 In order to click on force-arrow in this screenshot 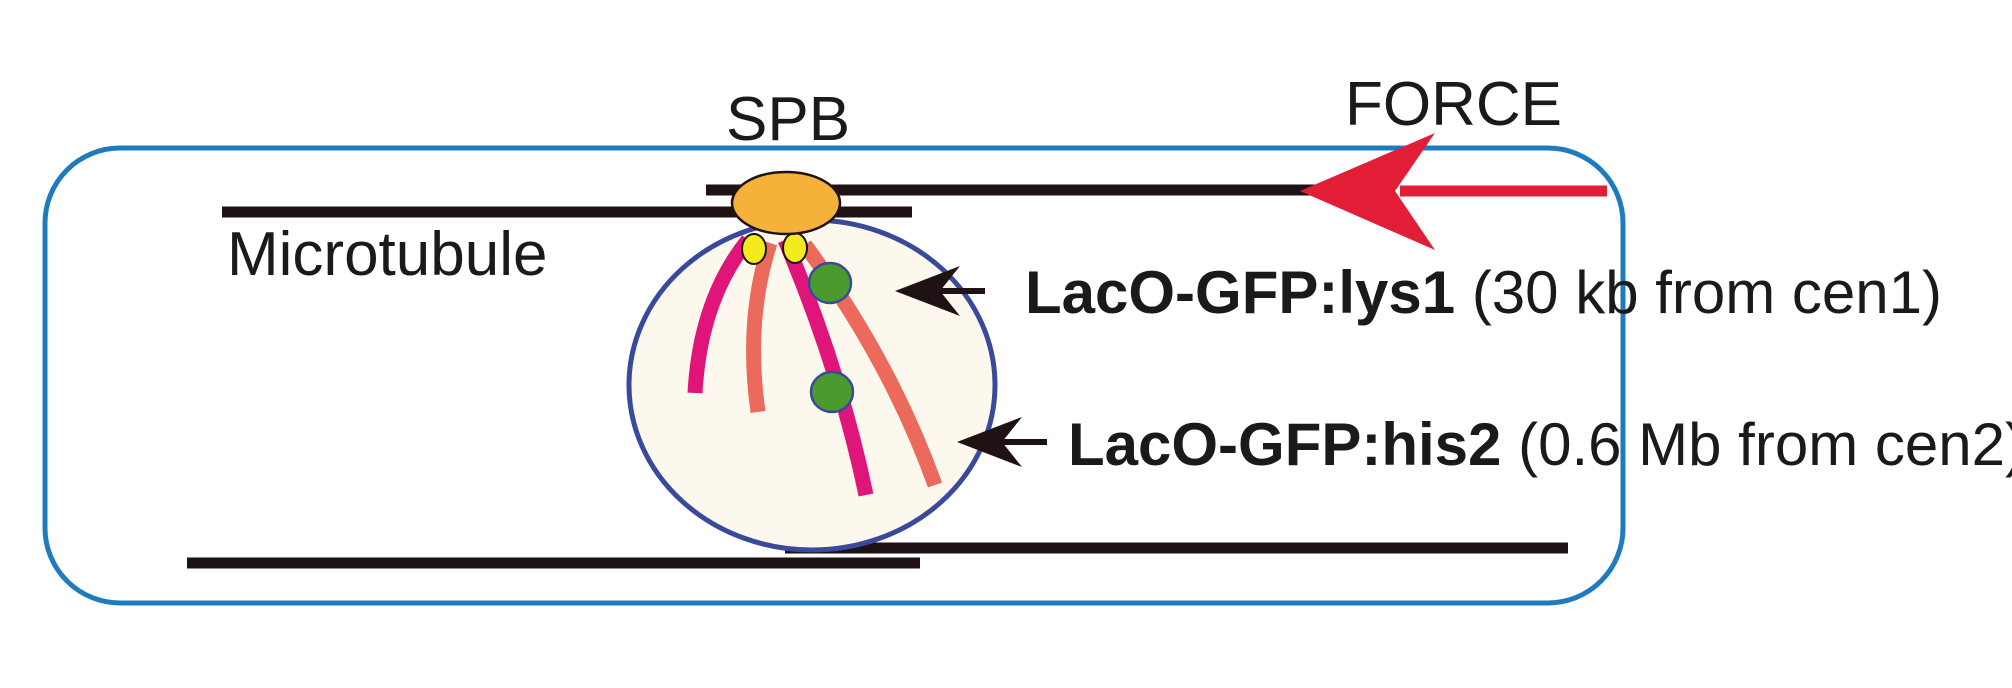, I will do `click(1453, 191)`.